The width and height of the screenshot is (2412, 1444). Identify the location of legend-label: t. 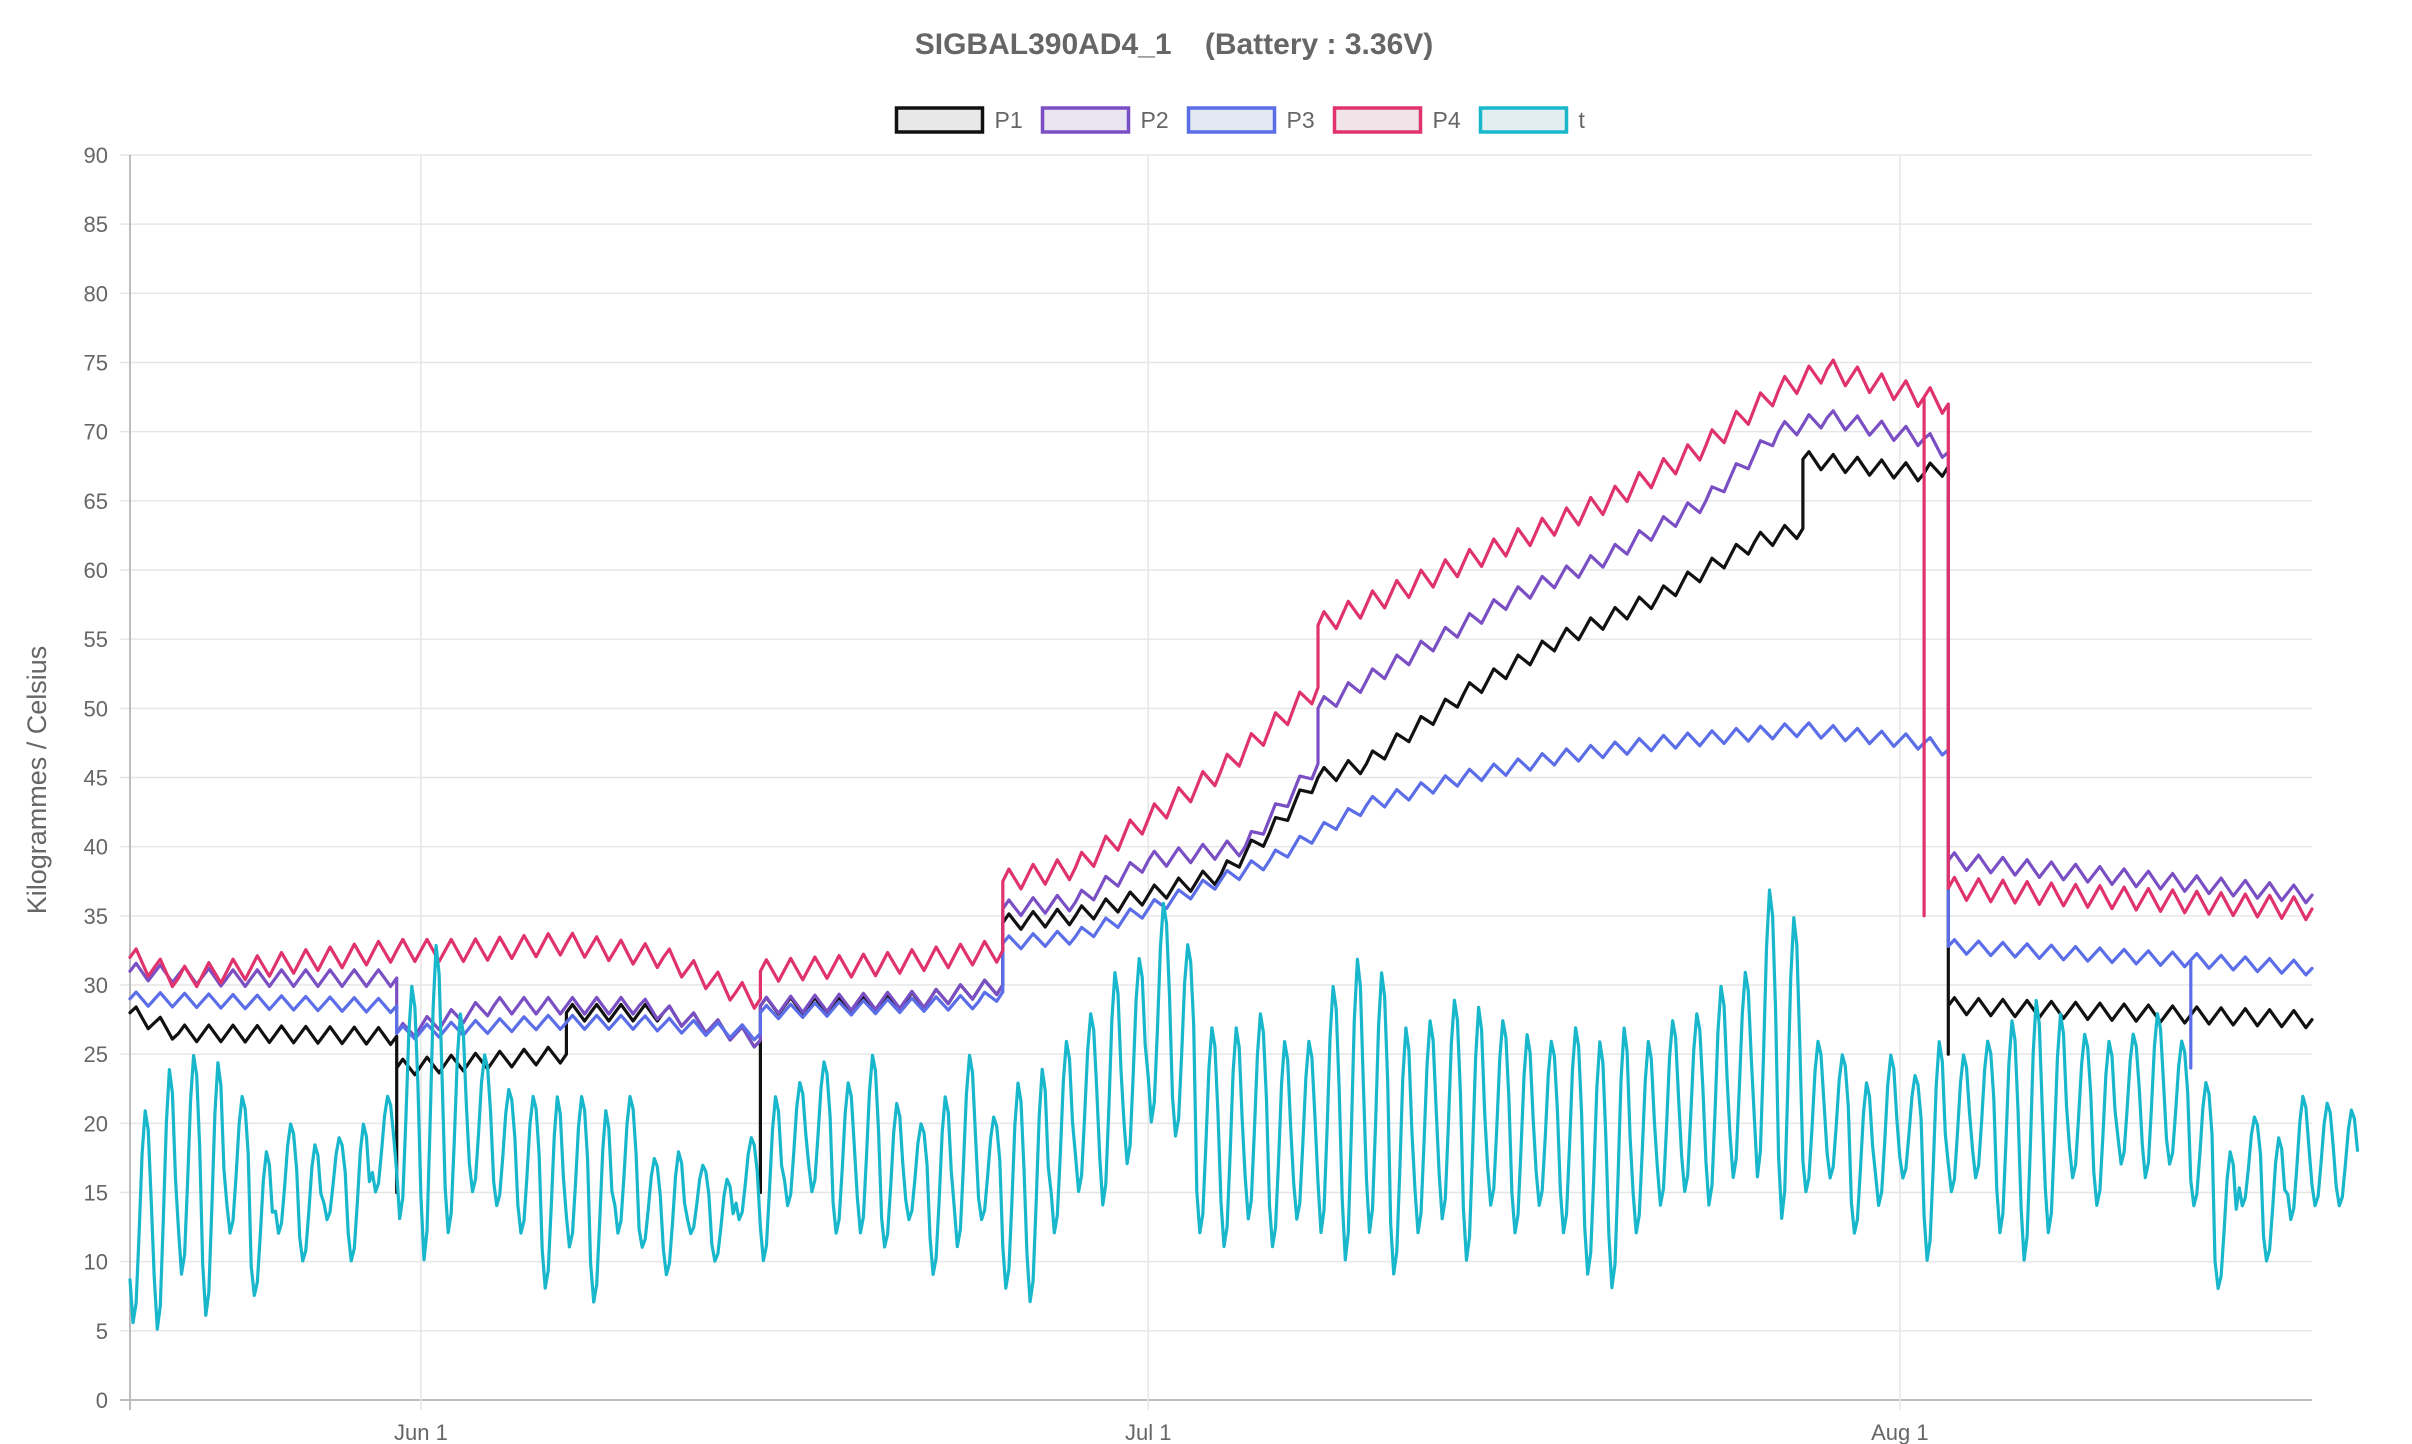
(1582, 120).